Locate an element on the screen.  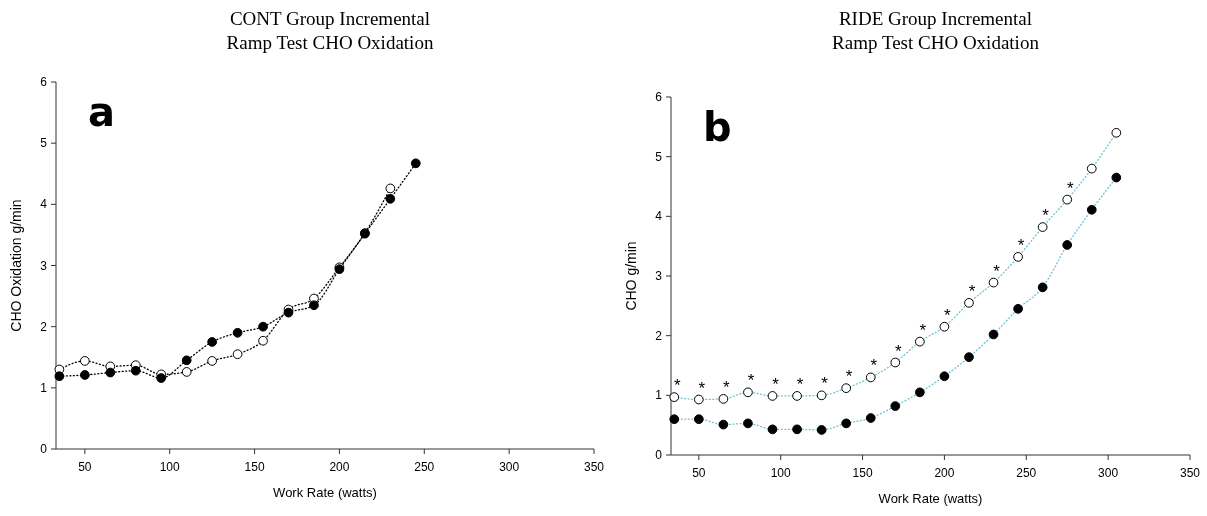
y-axis-title: CHO g/min is located at coordinates (631, 276).